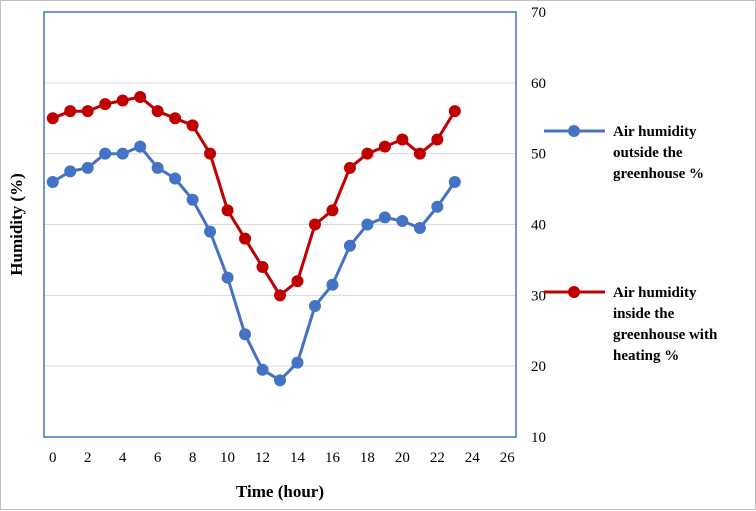 The image size is (756, 511). What do you see at coordinates (333, 458) in the screenshot?
I see `x-tick-label: 16` at bounding box center [333, 458].